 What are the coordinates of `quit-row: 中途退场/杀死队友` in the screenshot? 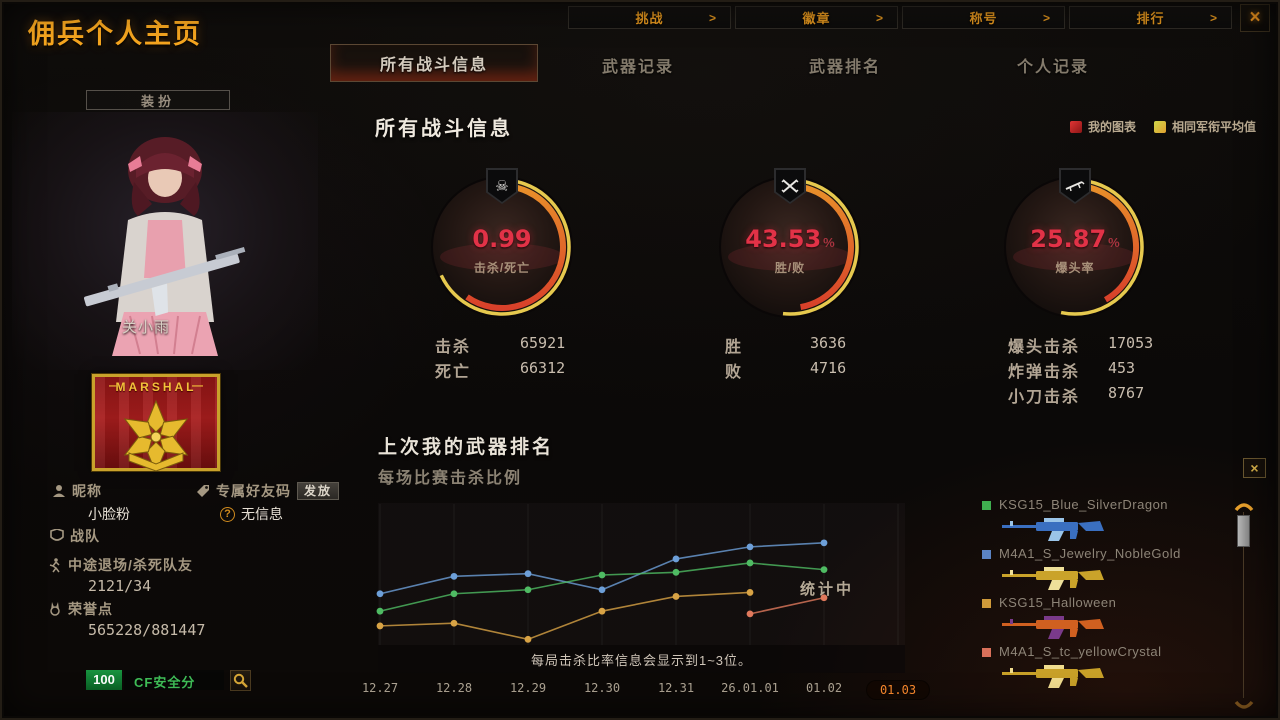 It's located at (120, 565).